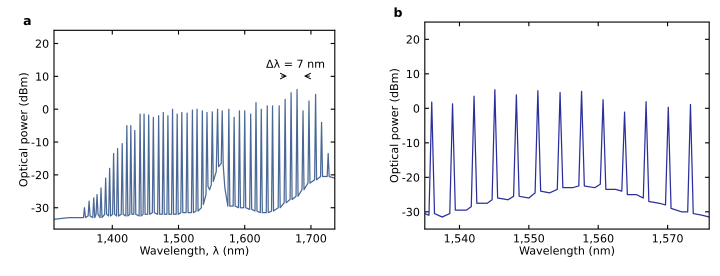  I want to click on annotation: Δλ = 7 nm, so click(295, 63).